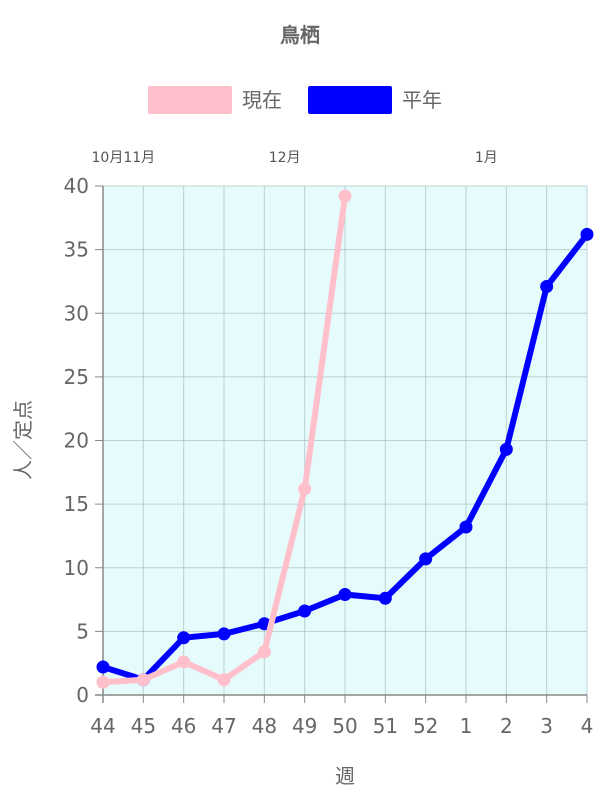 Image resolution: width=600 pixels, height=804 pixels. Describe the element at coordinates (190, 100) in the screenshot. I see `legend-swatch-current` at that location.